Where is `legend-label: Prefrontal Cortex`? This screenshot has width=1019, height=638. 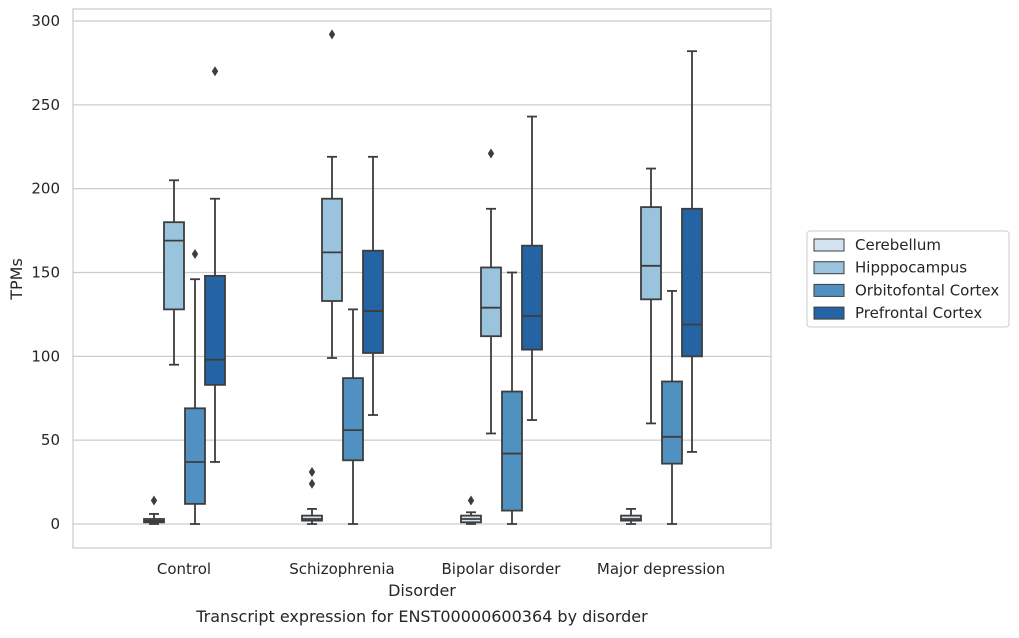 legend-label: Prefrontal Cortex is located at coordinates (918, 313).